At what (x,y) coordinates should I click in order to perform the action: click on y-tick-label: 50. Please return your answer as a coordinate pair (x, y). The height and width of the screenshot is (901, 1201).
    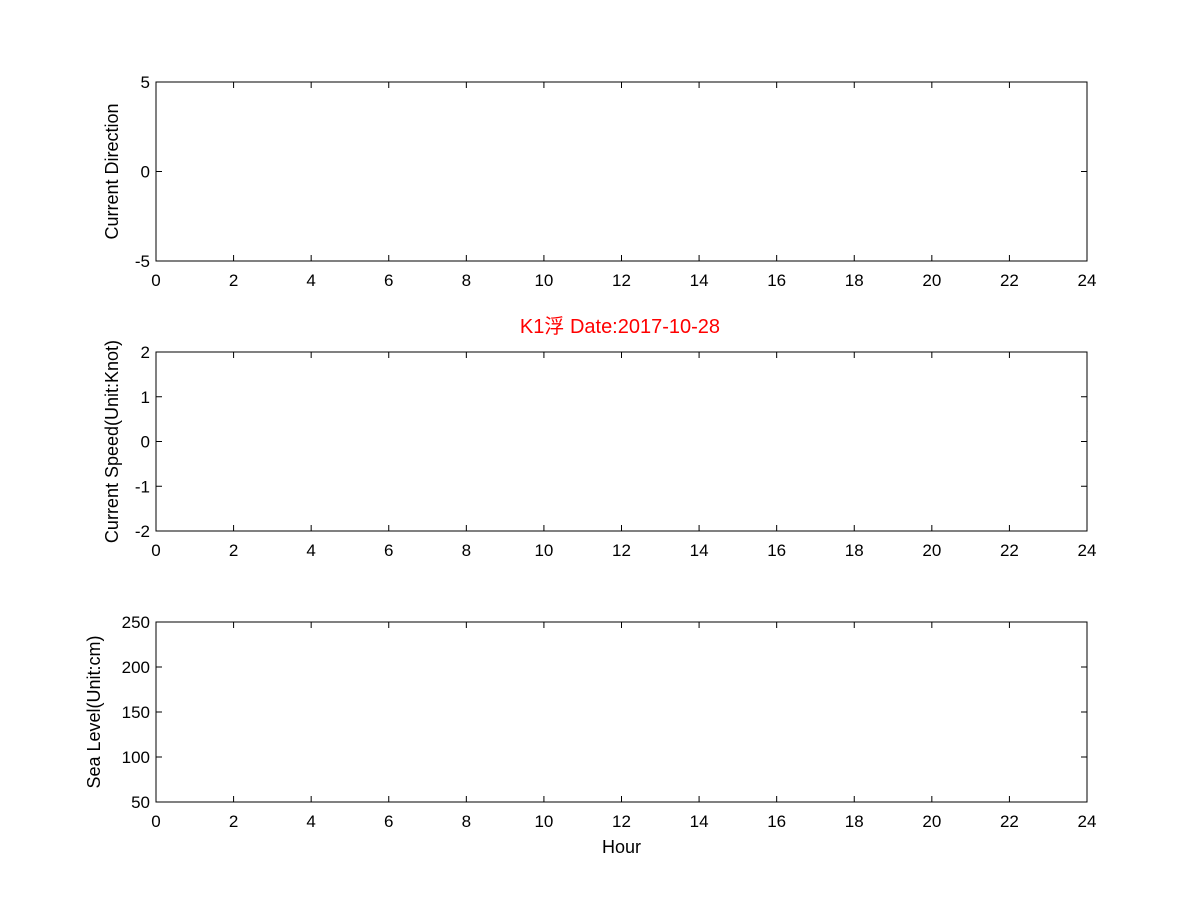
    Looking at the image, I should click on (140, 802).